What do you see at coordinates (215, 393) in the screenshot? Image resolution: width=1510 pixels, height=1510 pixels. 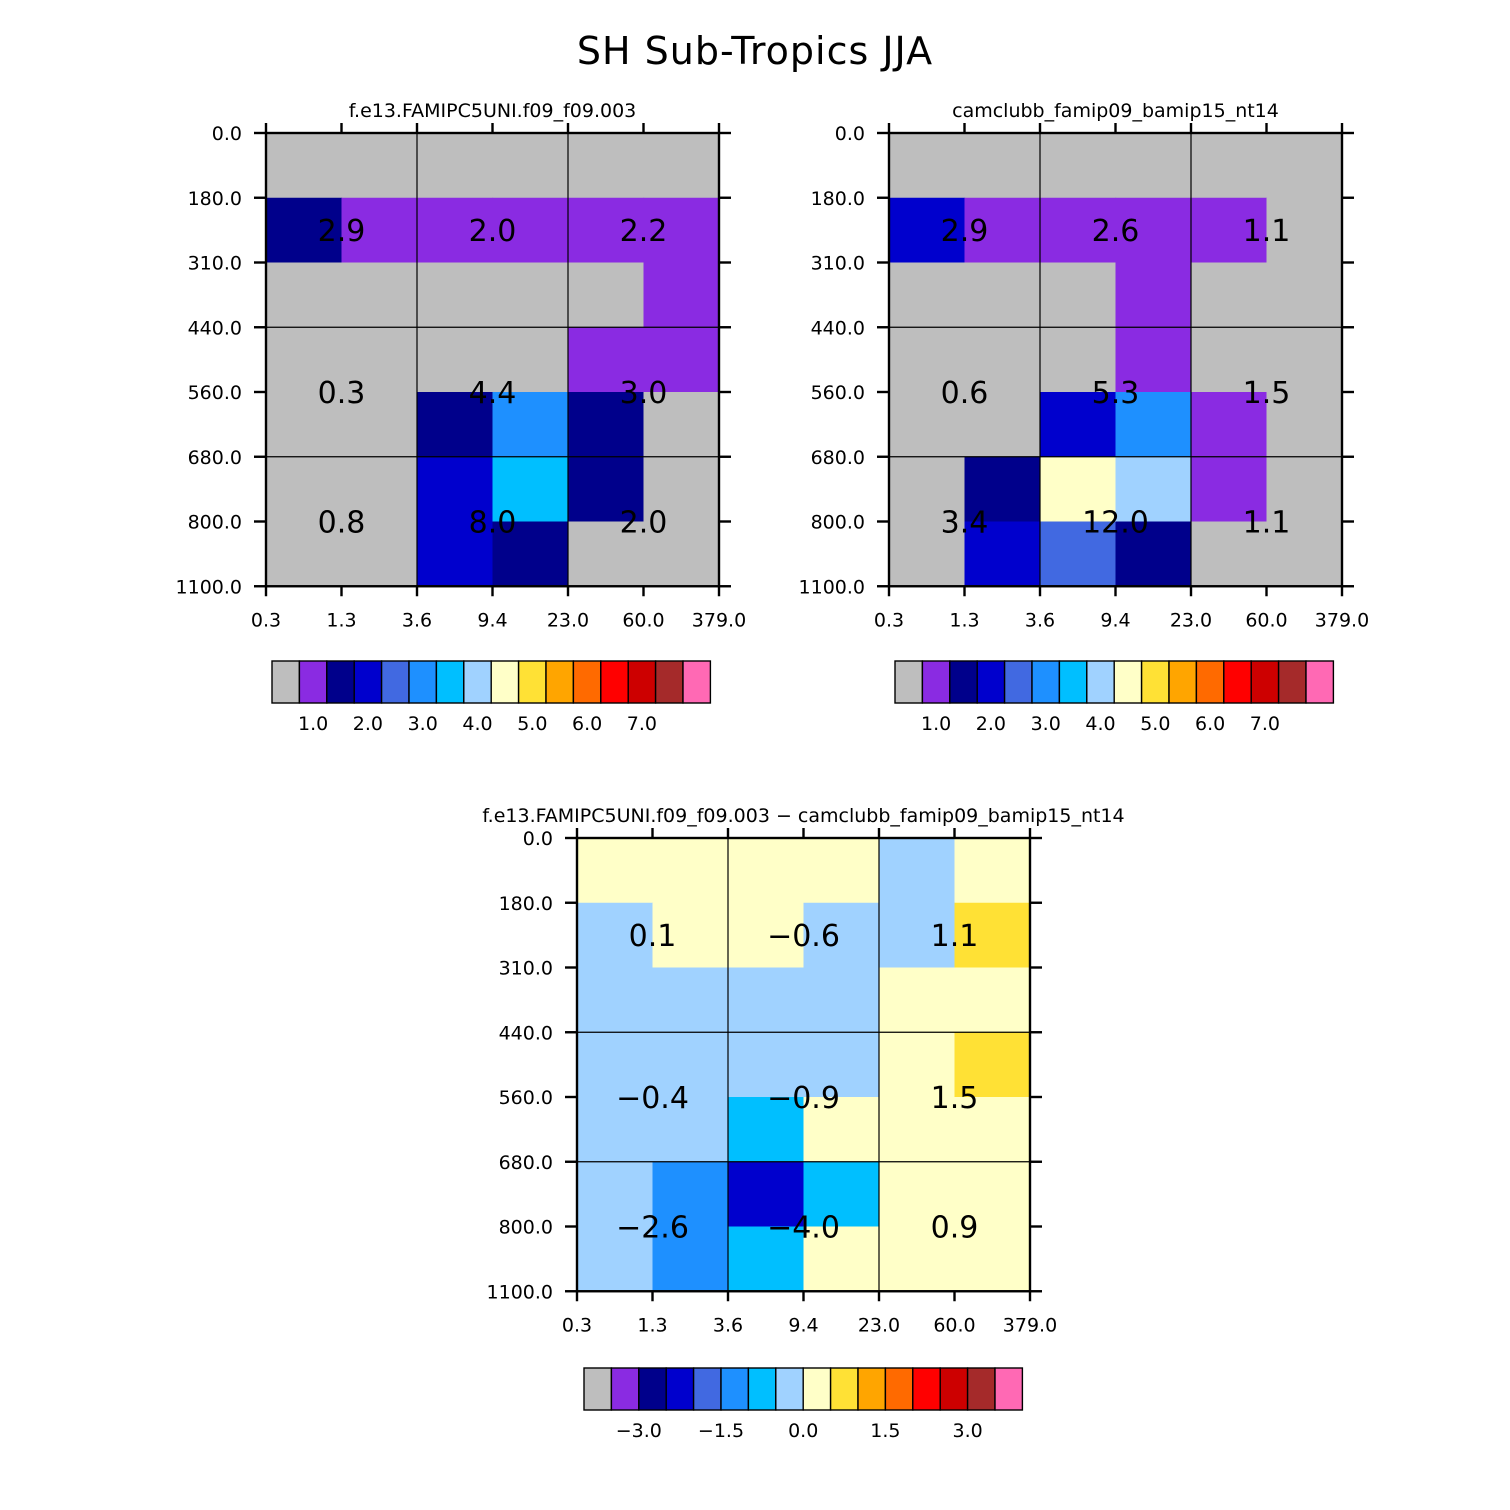 I see `y-tick-label: 560.0` at bounding box center [215, 393].